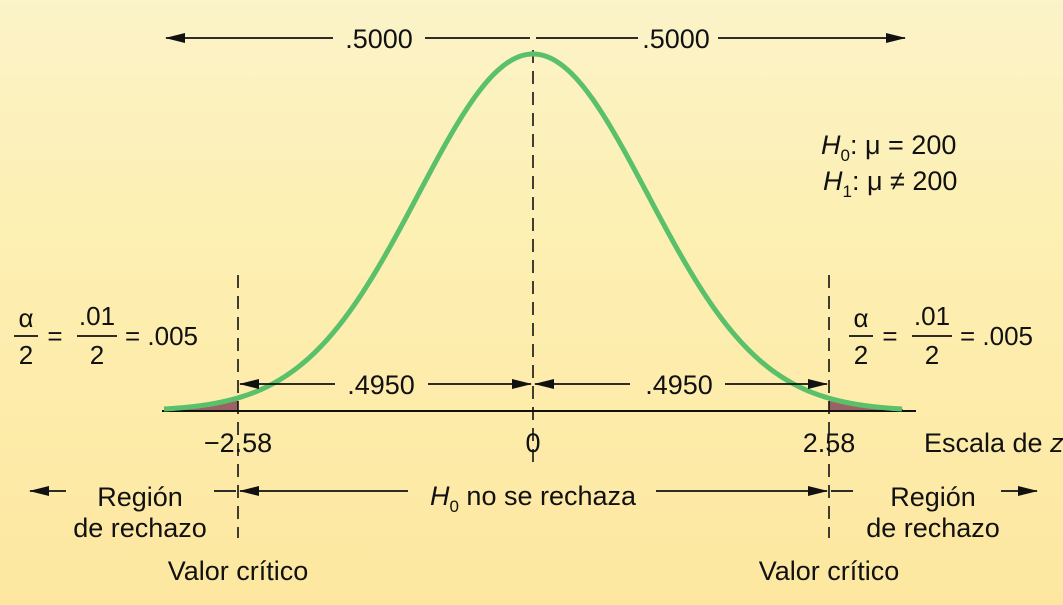 Image resolution: width=1063 pixels, height=605 pixels. Describe the element at coordinates (140, 497) in the screenshot. I see `reject-left-line1: Región` at that location.